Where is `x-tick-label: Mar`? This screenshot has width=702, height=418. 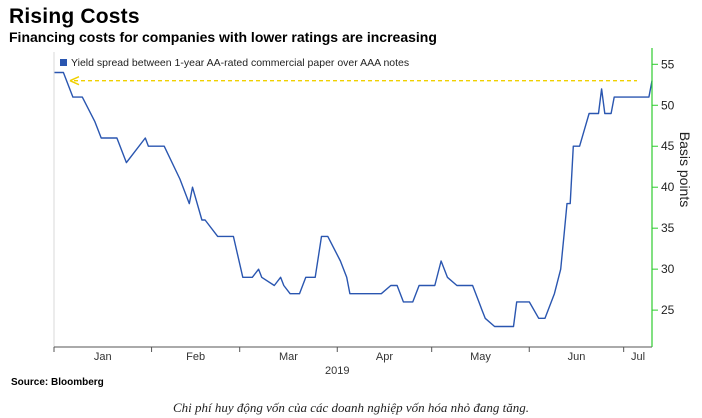 x-tick-label: Mar is located at coordinates (288, 357).